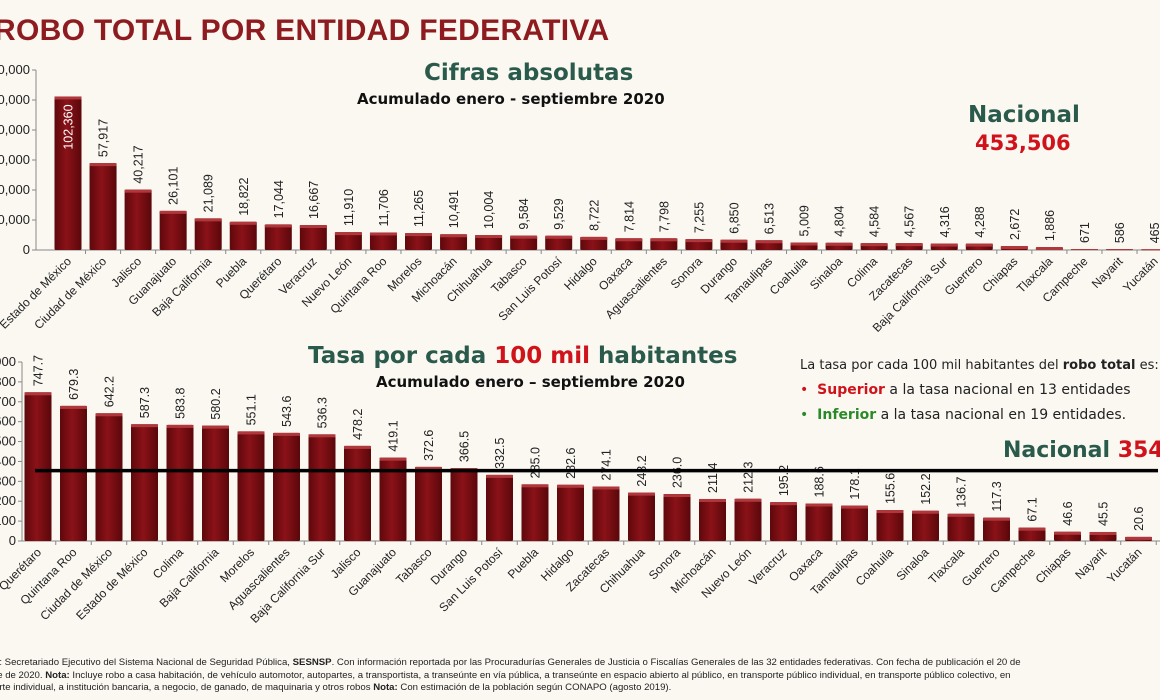 The width and height of the screenshot is (1160, 700). What do you see at coordinates (15, 129) in the screenshot?
I see `y-tick-label: 80,000` at bounding box center [15, 129].